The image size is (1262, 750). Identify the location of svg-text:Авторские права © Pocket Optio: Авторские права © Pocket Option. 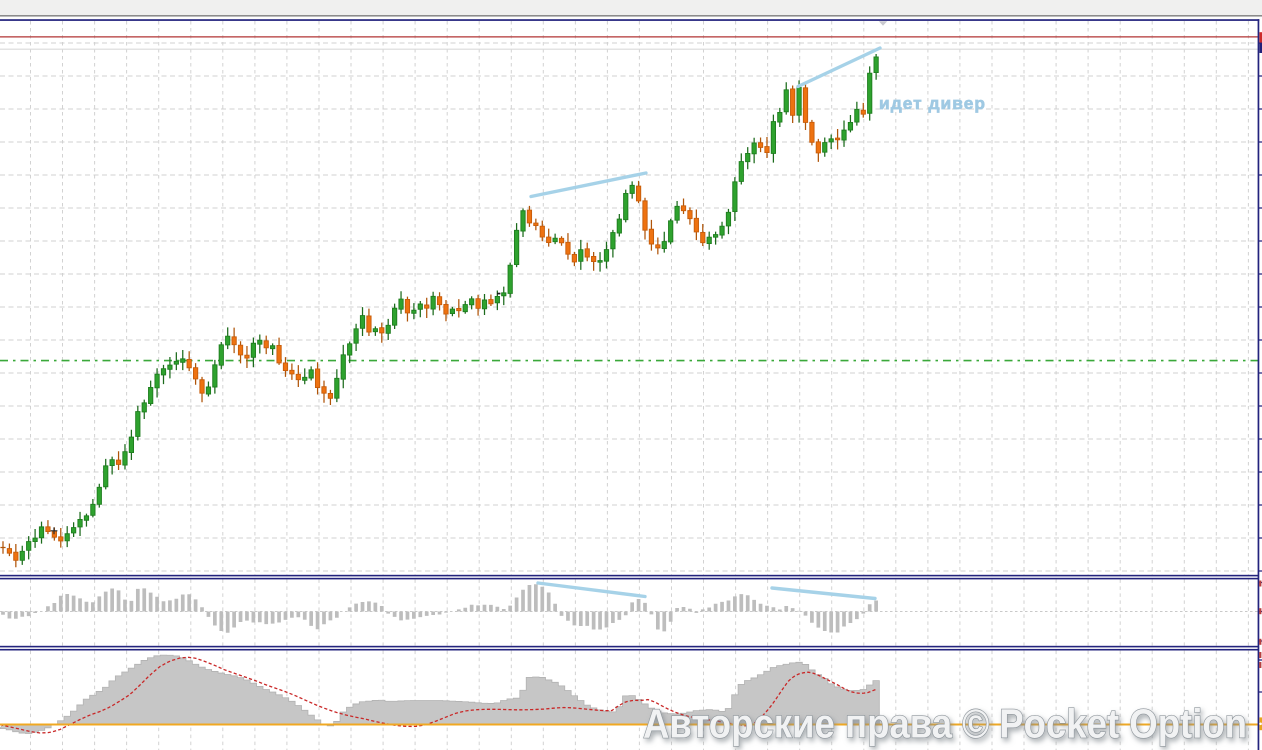
(945, 724).